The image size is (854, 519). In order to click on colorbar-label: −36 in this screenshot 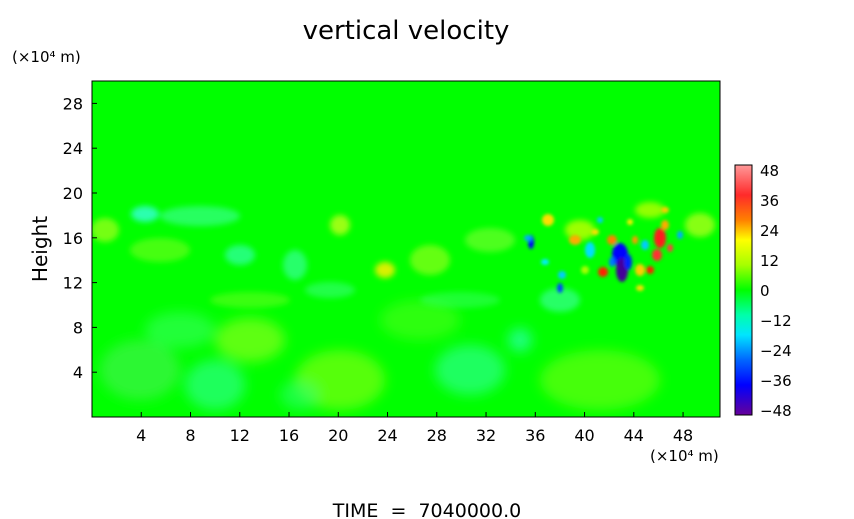, I will do `click(776, 381)`.